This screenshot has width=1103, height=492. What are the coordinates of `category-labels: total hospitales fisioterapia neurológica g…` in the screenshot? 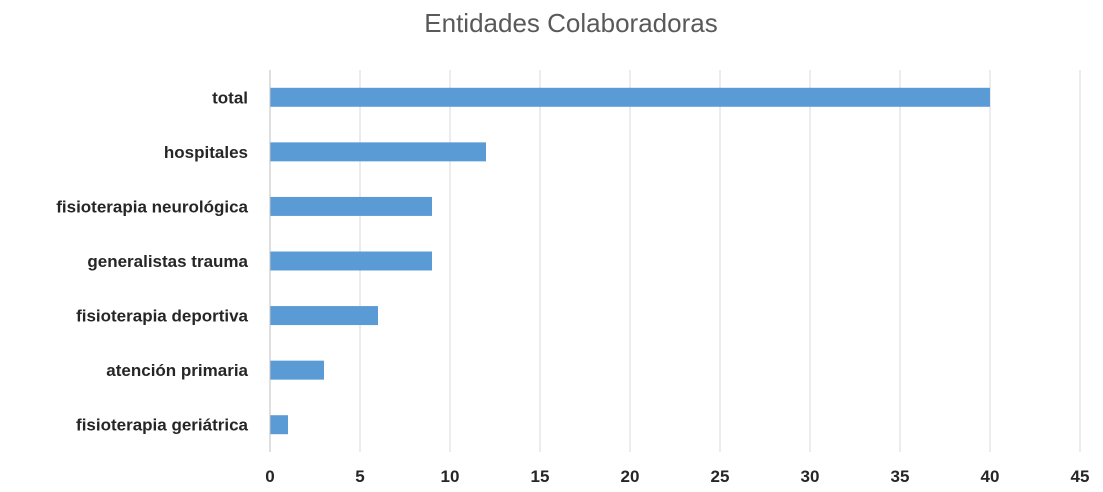 It's located at (152, 261).